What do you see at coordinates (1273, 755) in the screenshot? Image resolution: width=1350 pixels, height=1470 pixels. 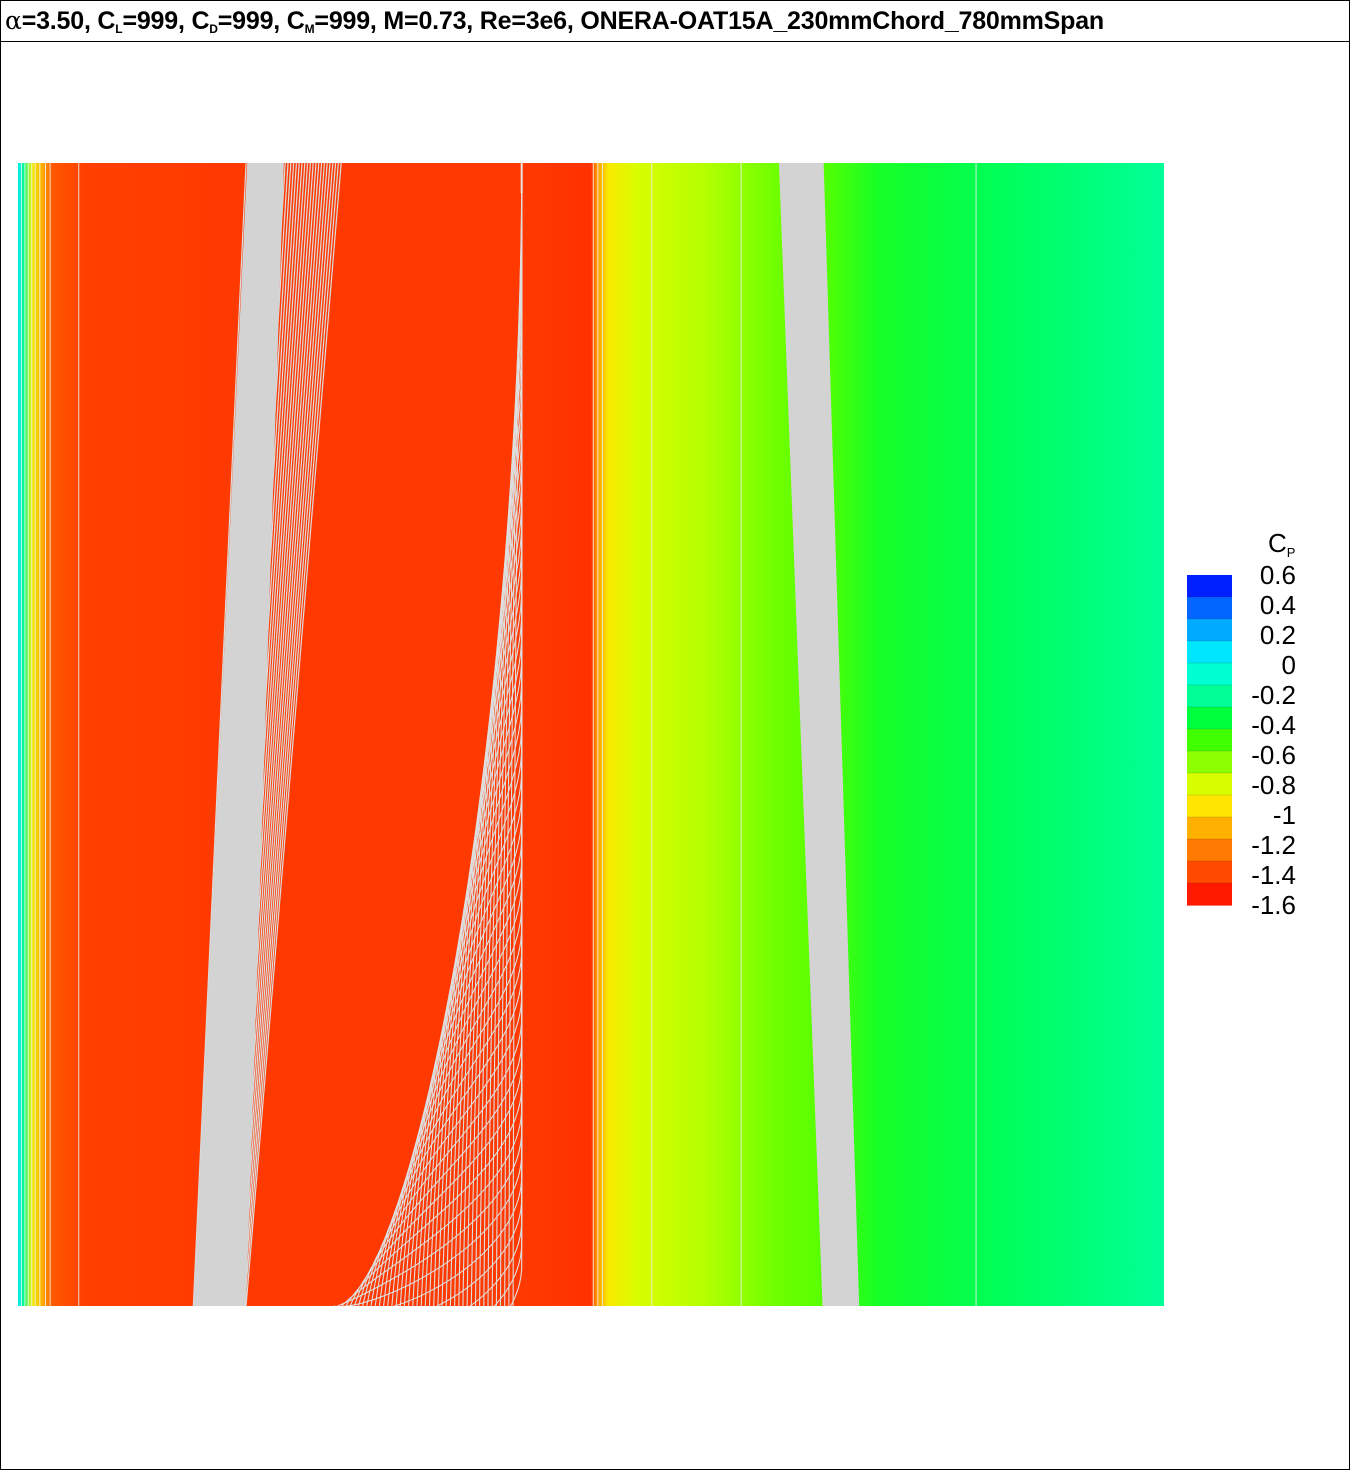 I see `colorbar-tick-label: -0.6` at bounding box center [1273, 755].